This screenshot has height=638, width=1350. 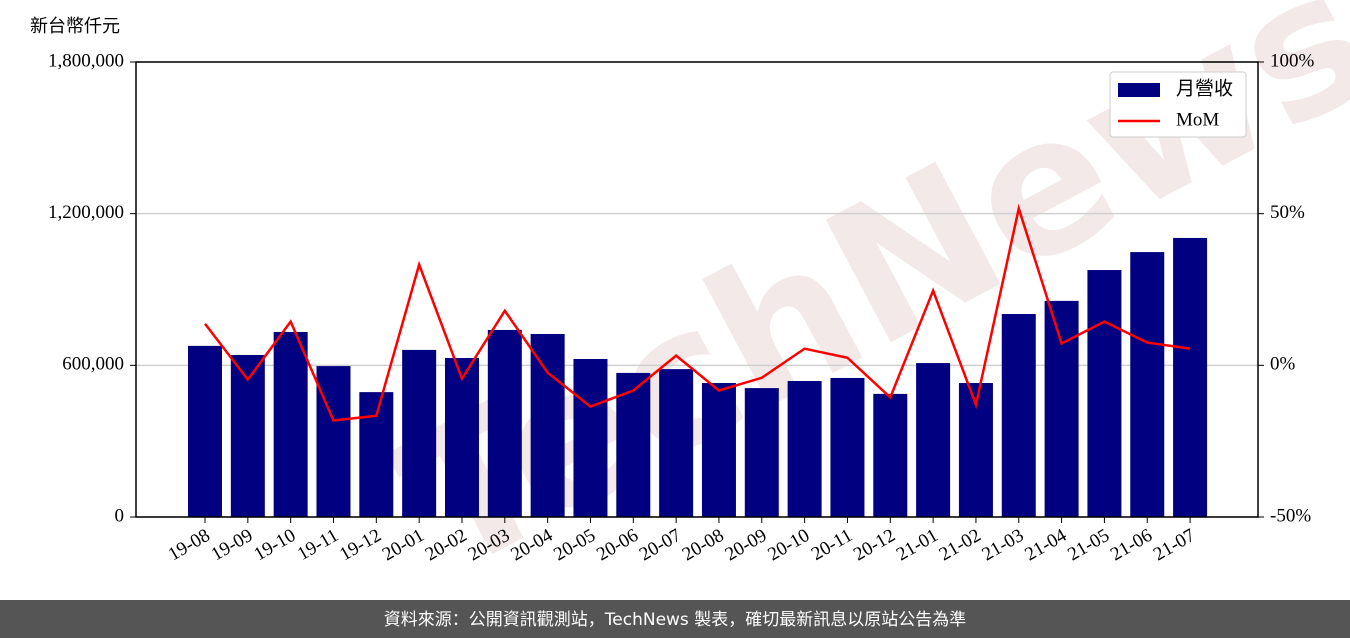 What do you see at coordinates (788, 545) in the screenshot?
I see `x-tick-label: 20-10` at bounding box center [788, 545].